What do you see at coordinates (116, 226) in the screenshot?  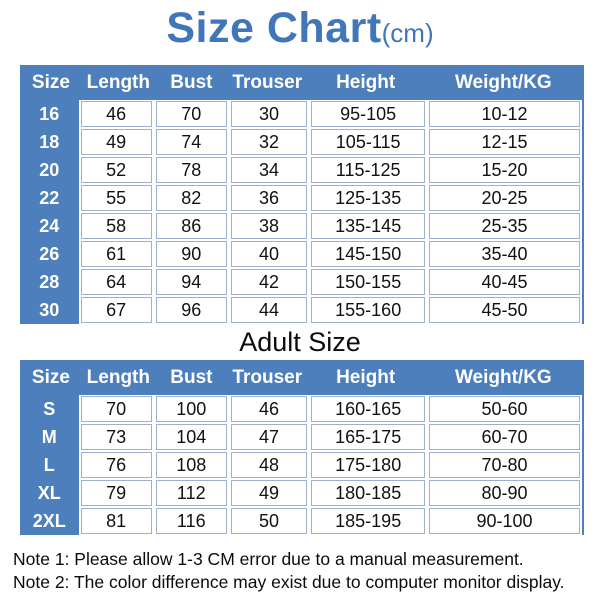 I see `value-cell: 58` at bounding box center [116, 226].